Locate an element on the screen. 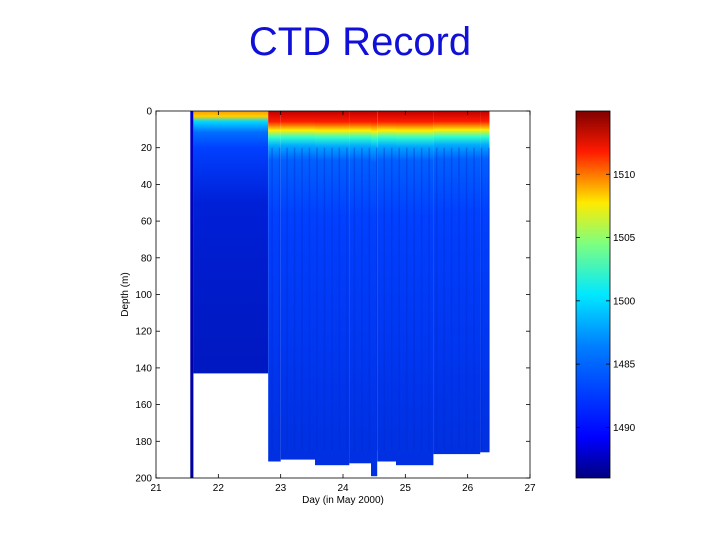  y-tick-label: 180 is located at coordinates (143, 442).